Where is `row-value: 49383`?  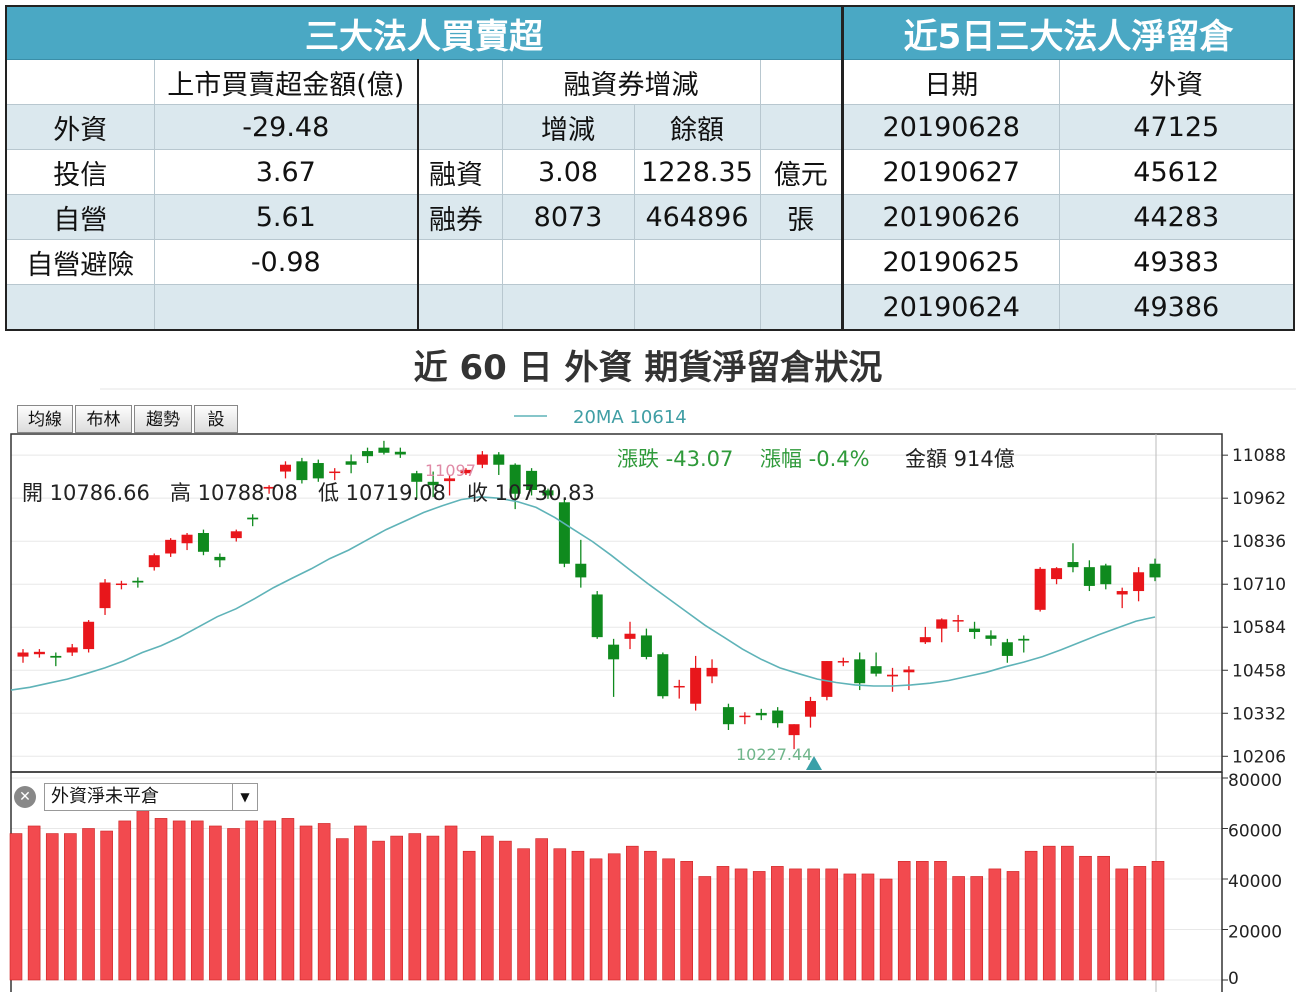
row-value: 49383 is located at coordinates (1176, 262).